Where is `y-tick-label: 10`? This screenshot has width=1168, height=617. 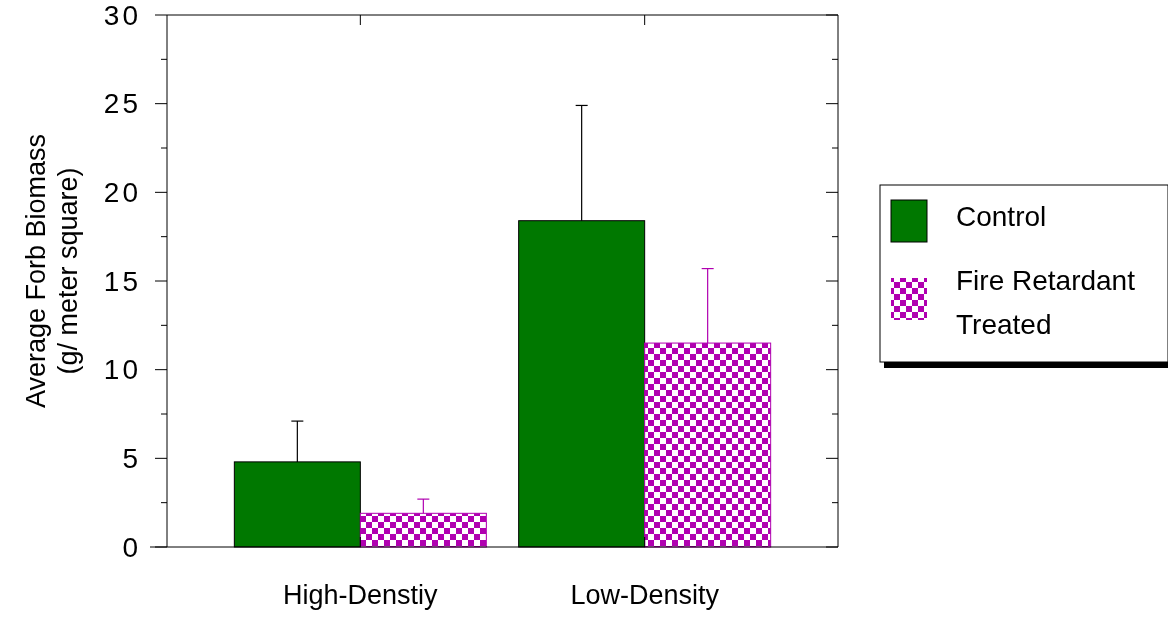
y-tick-label: 10 is located at coordinates (122, 370).